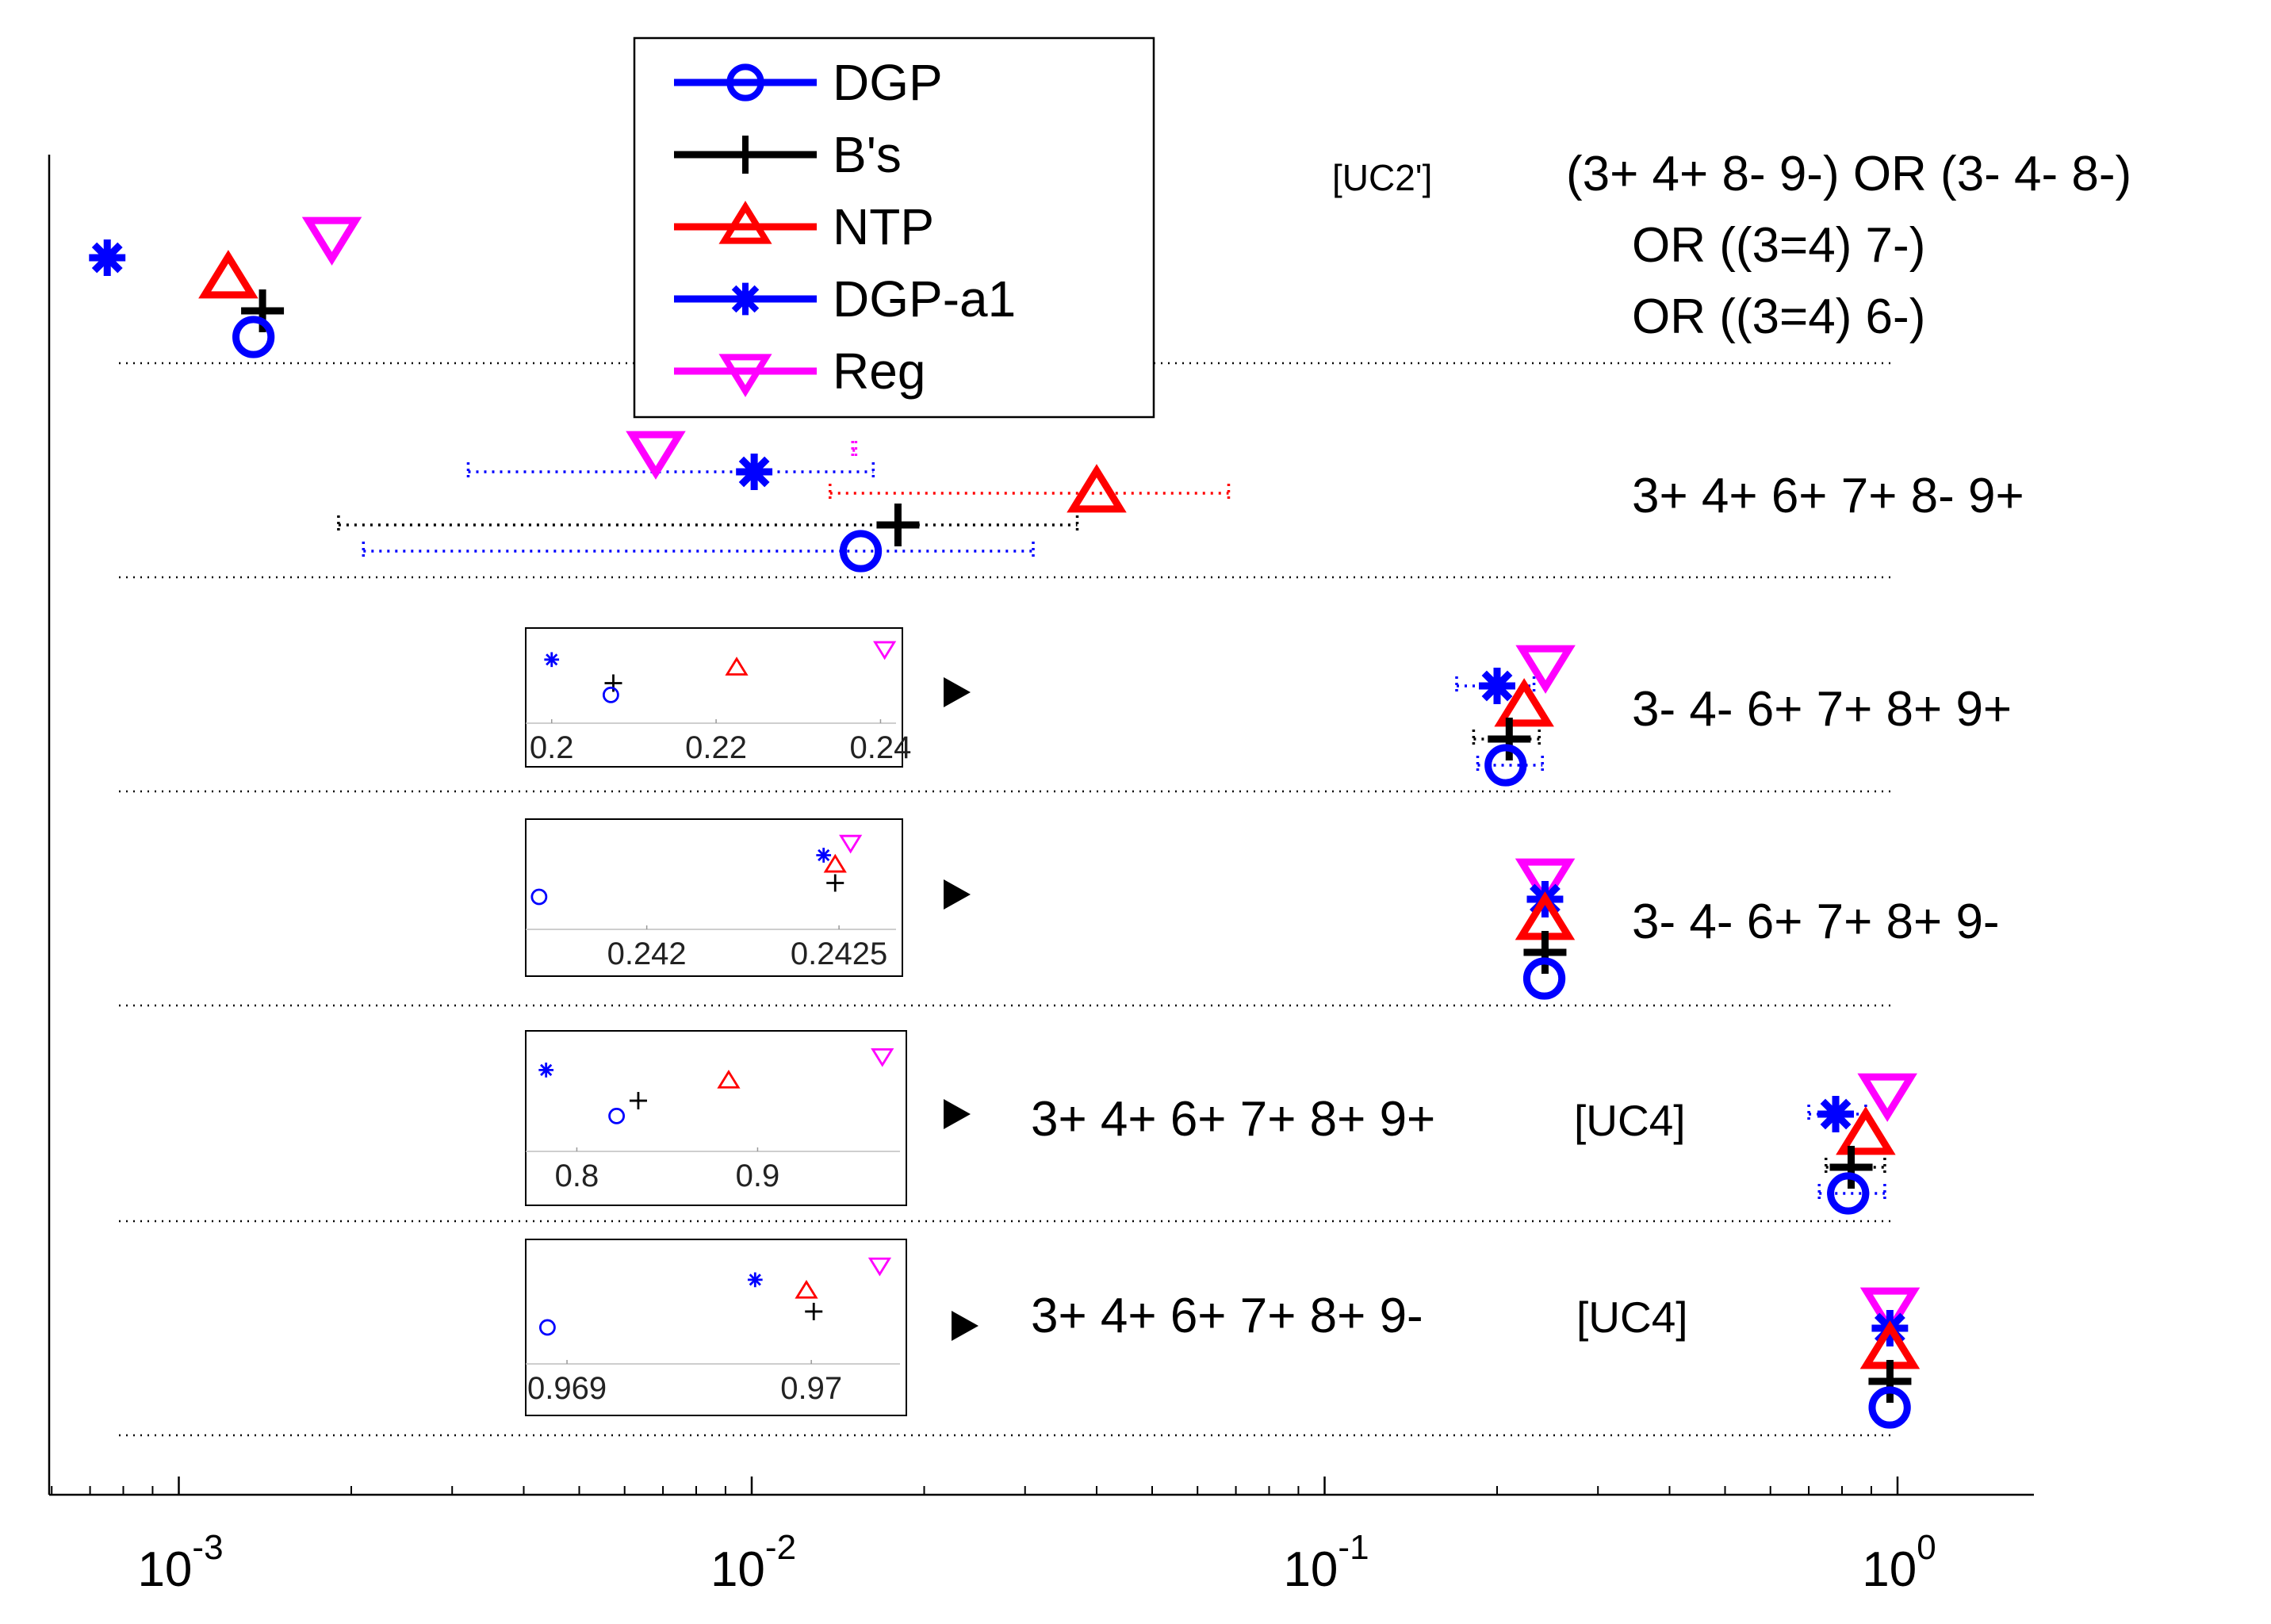 This screenshot has height=1624, width=2271. What do you see at coordinates (331, 241) in the screenshot?
I see `marker-reg-row0` at bounding box center [331, 241].